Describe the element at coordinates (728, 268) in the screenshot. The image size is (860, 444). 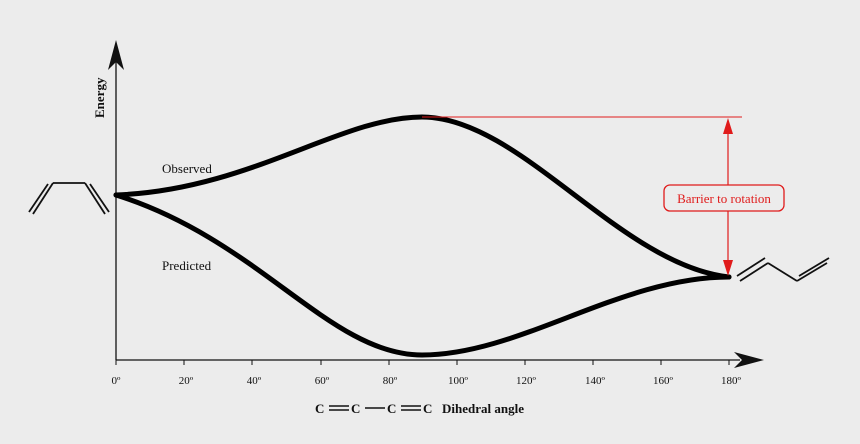
I see `barrier-arrowhead-down` at that location.